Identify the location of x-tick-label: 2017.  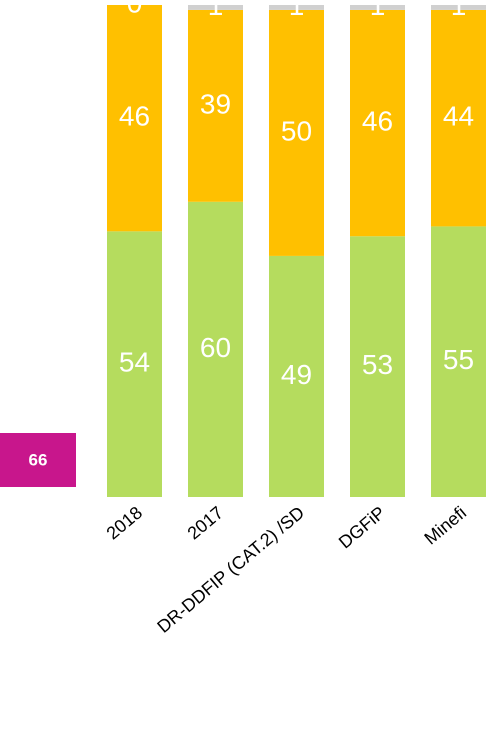
(206, 522).